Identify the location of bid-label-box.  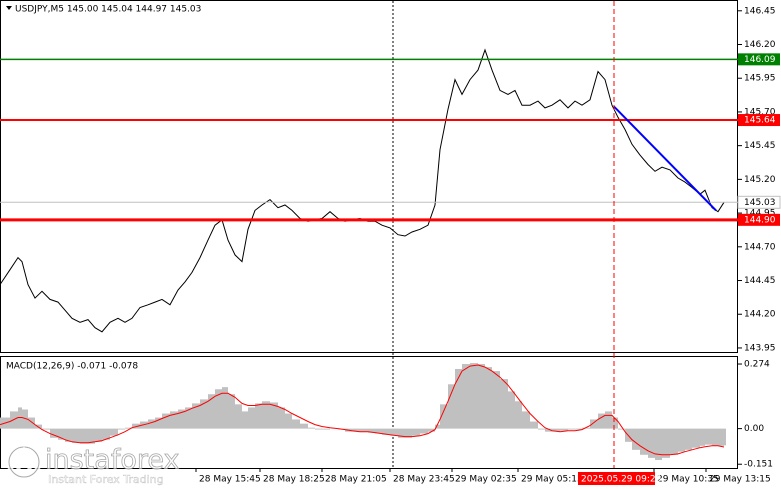
(759, 202).